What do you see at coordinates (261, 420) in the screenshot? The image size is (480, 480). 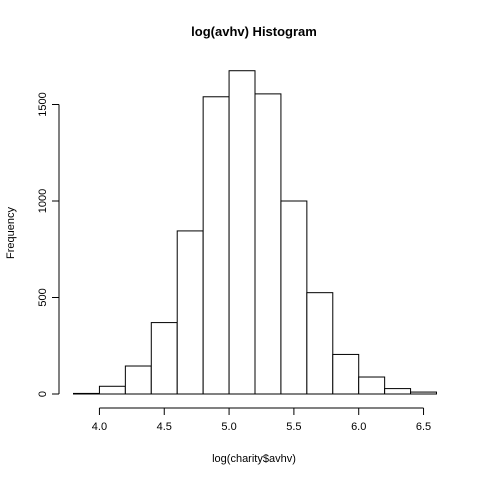 I see `x-axis: 4.0 4.5 5.0 5.5 6.0 6.5` at bounding box center [261, 420].